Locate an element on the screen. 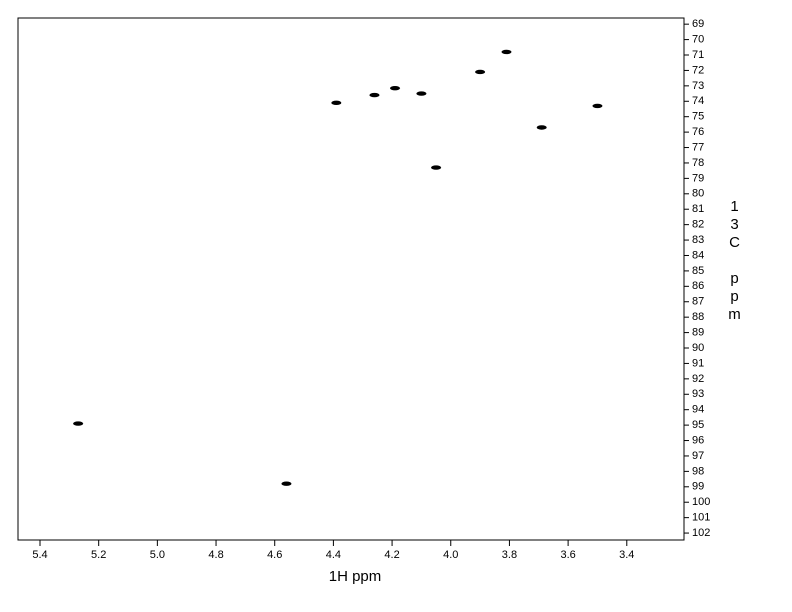  x-tick-label: 3.4 is located at coordinates (626, 555).